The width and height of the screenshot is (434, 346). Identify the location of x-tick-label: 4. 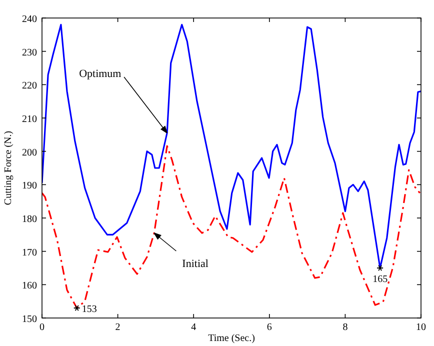
(193, 327).